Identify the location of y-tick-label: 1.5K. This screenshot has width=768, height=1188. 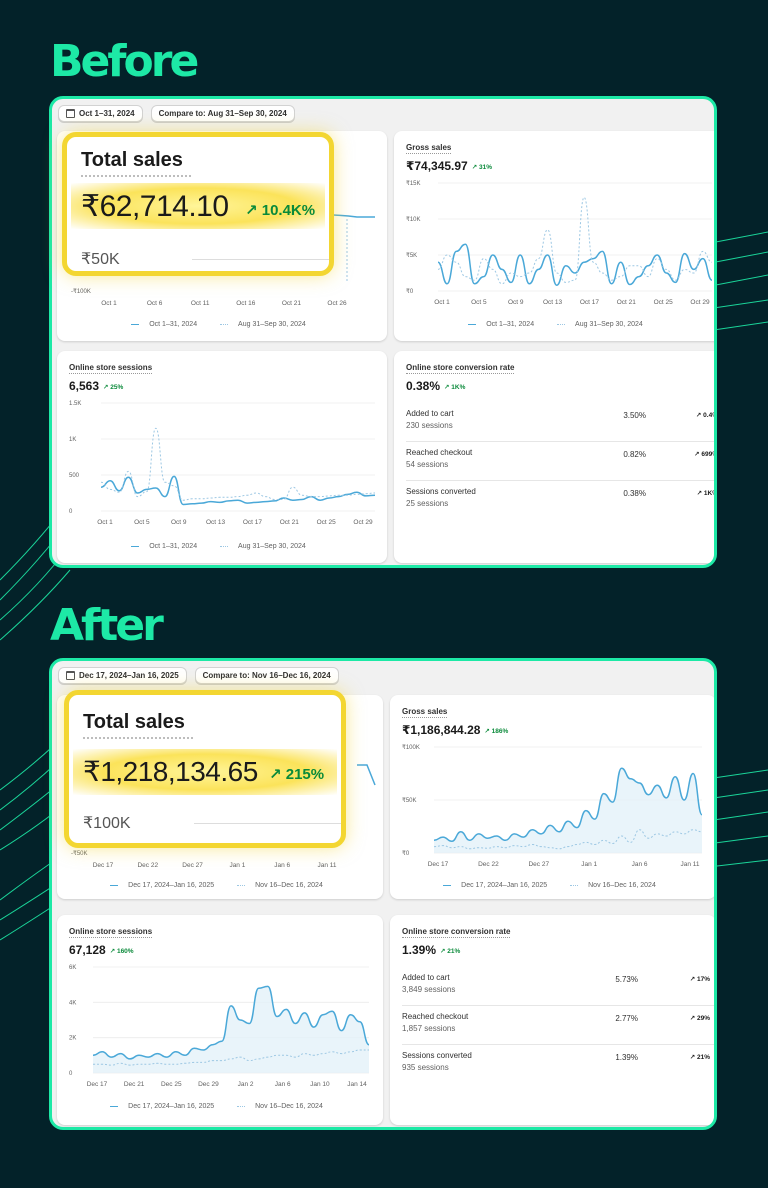
(75, 404).